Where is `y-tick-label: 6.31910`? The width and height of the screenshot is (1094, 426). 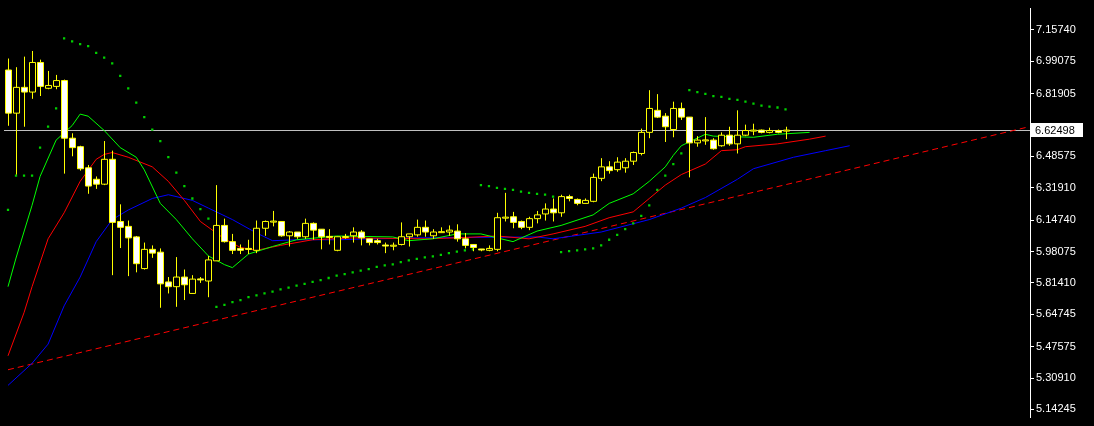 y-tick-label: 6.31910 is located at coordinates (1056, 186).